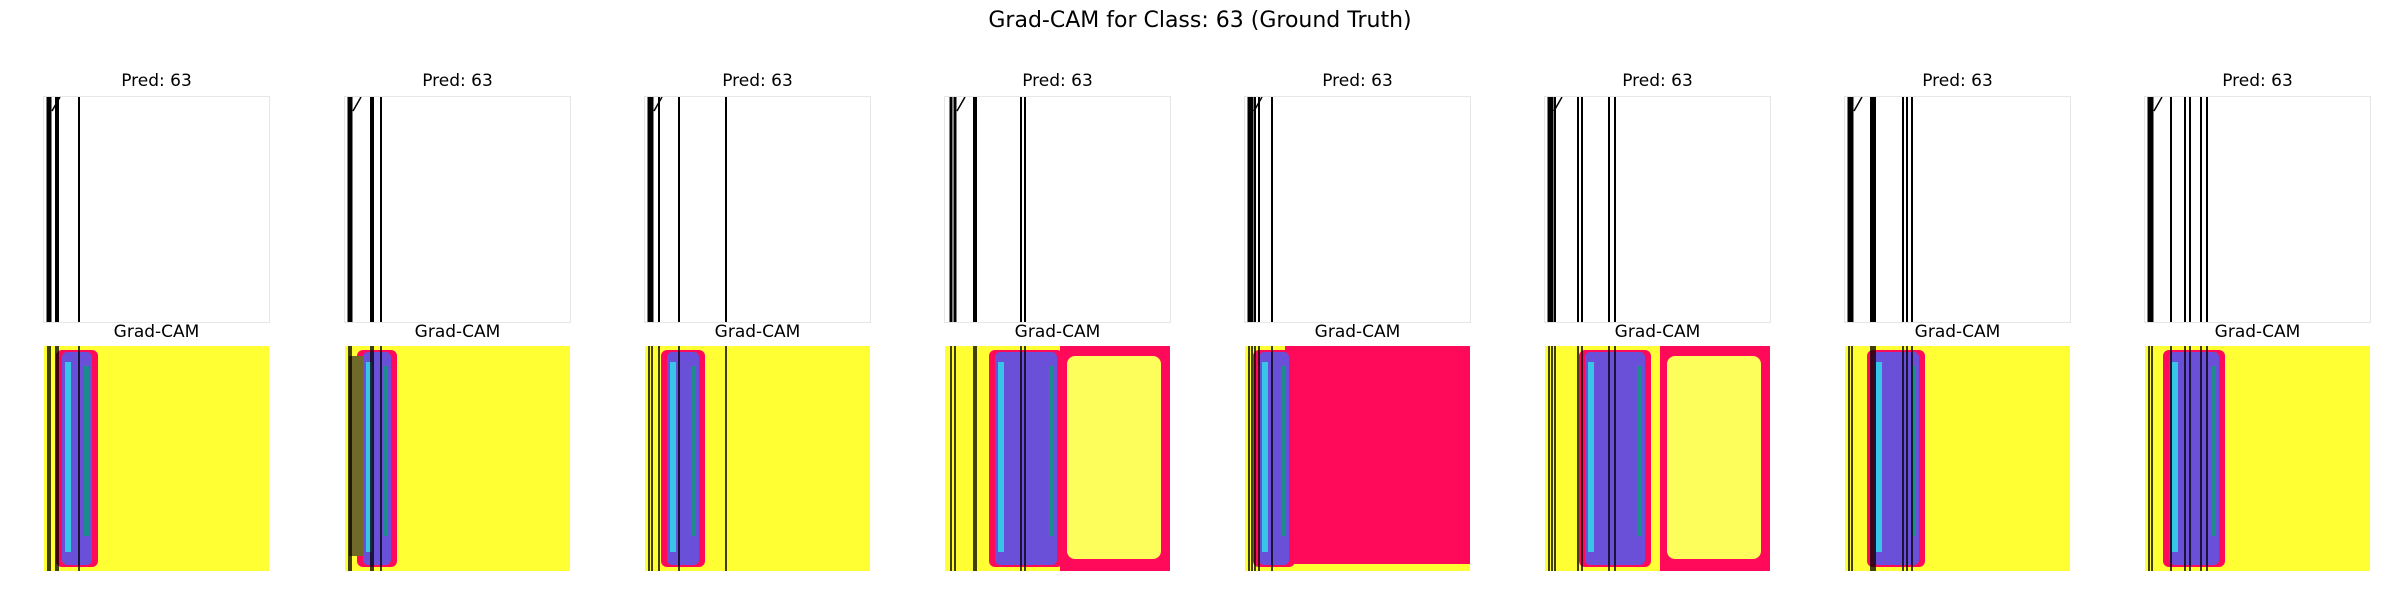 Image resolution: width=2400 pixels, height=600 pixels. I want to click on gradcam-title-3: Grad-CAM, so click(757, 332).